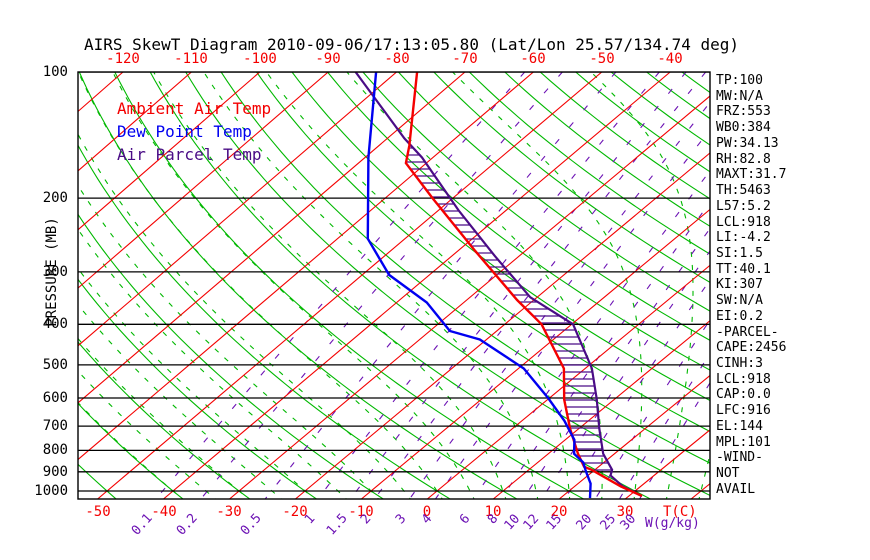 The height and width of the screenshot is (560, 870). What do you see at coordinates (55, 426) in the screenshot?
I see `pressure-tick: 700` at bounding box center [55, 426].